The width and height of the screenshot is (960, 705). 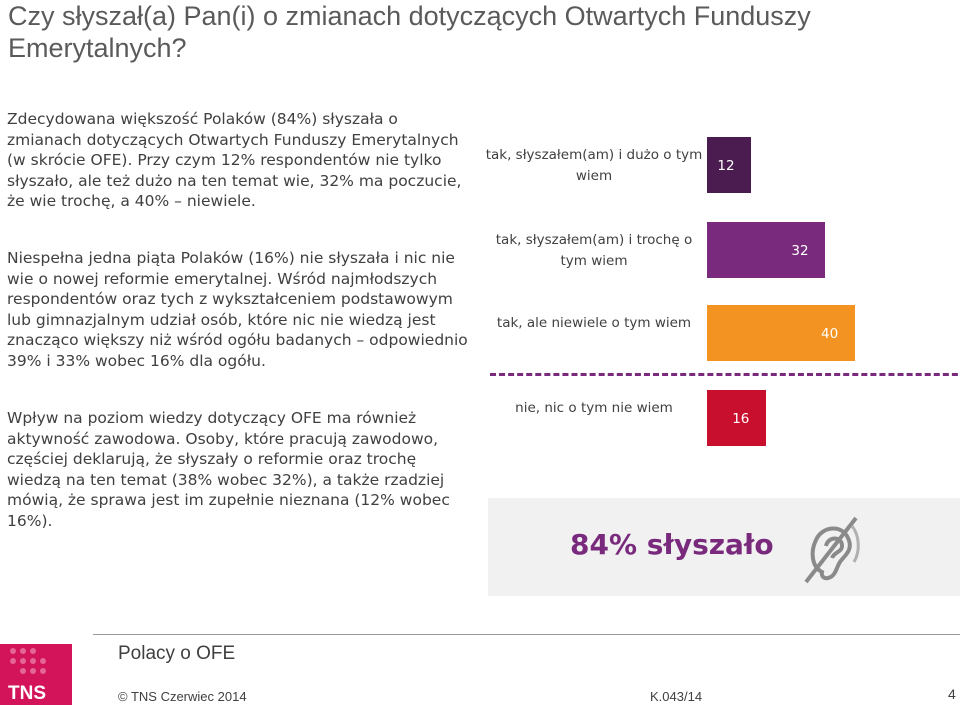 I want to click on ear-icon, so click(x=832, y=550).